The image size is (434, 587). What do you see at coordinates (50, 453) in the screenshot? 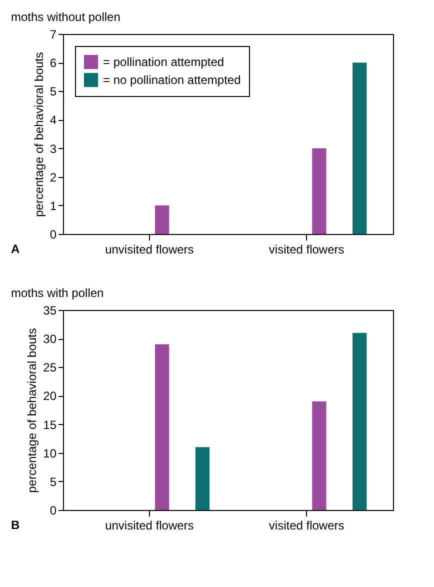
I see `y-tick-label: 10` at bounding box center [50, 453].